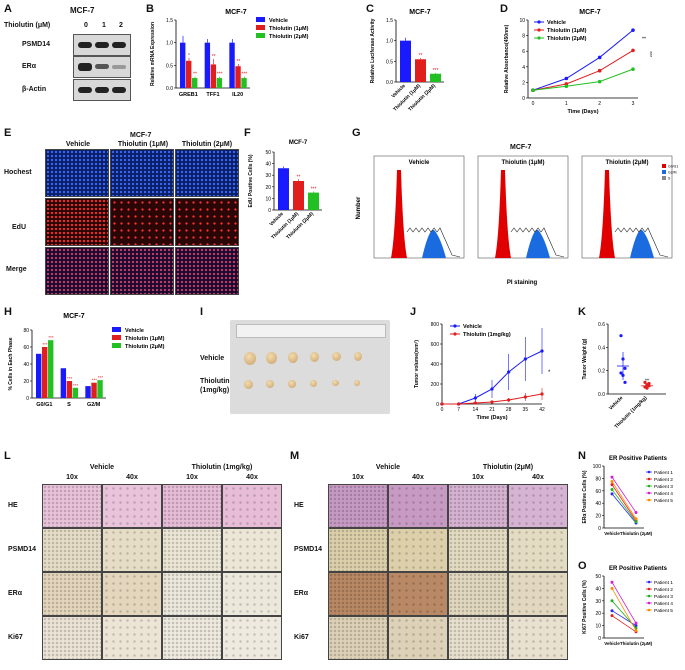  Describe the element at coordinates (435, 365) in the screenshot. I see `j-ytick-label-2: 400` at that location.